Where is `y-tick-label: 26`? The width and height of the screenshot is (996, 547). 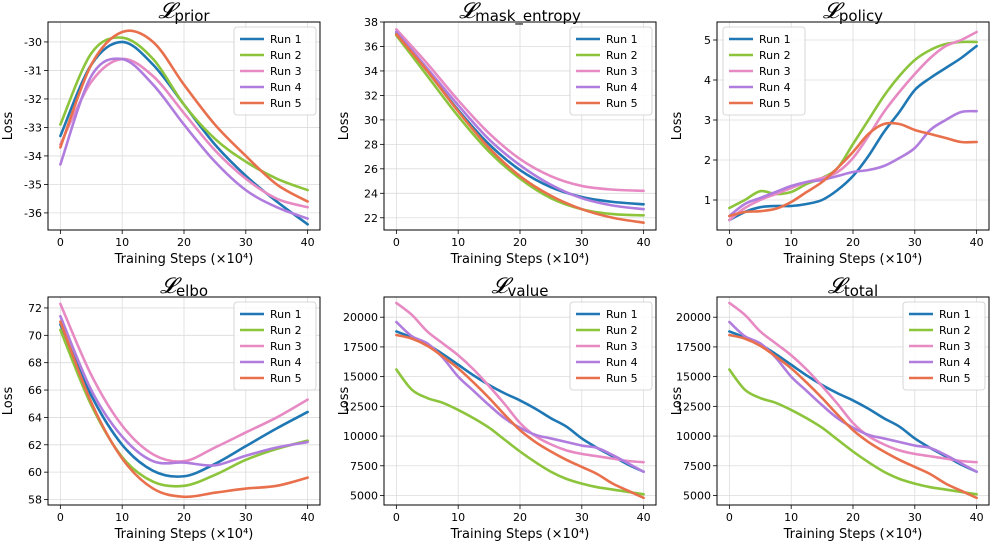
y-tick-label: 26 is located at coordinates (371, 169).